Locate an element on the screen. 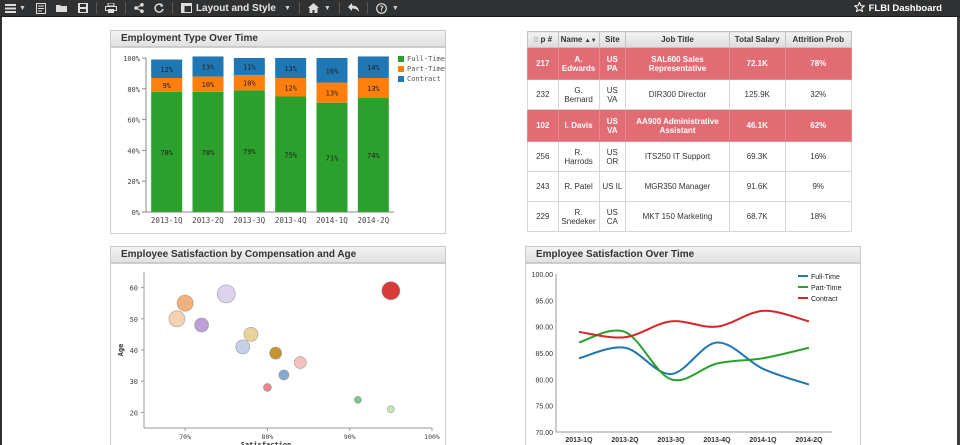 This screenshot has width=960, height=445. menu-icon is located at coordinates (10, 8).